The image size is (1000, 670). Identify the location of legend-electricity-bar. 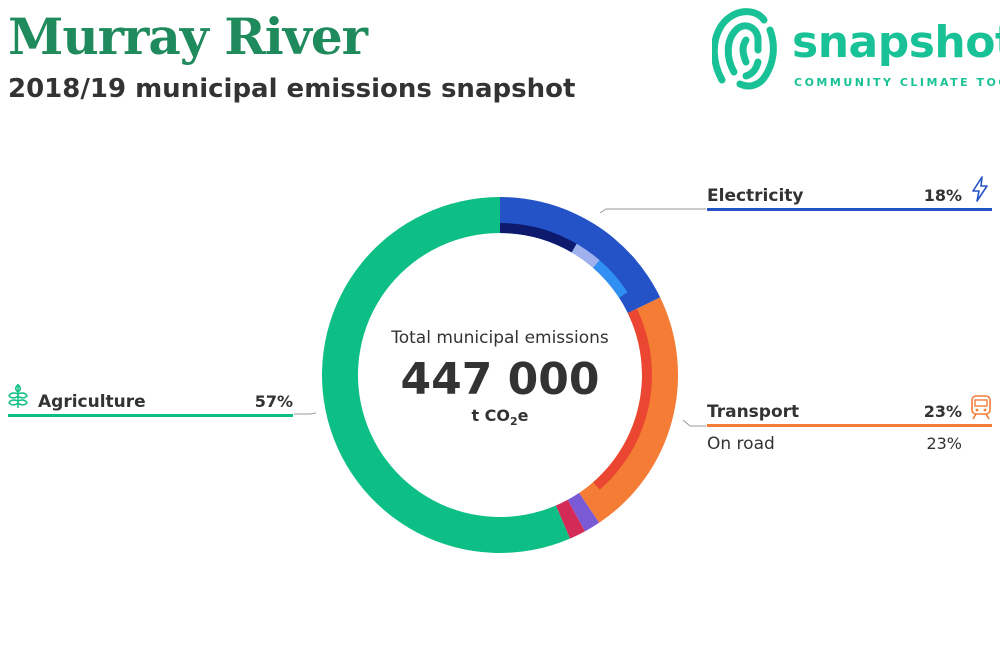
(849, 209).